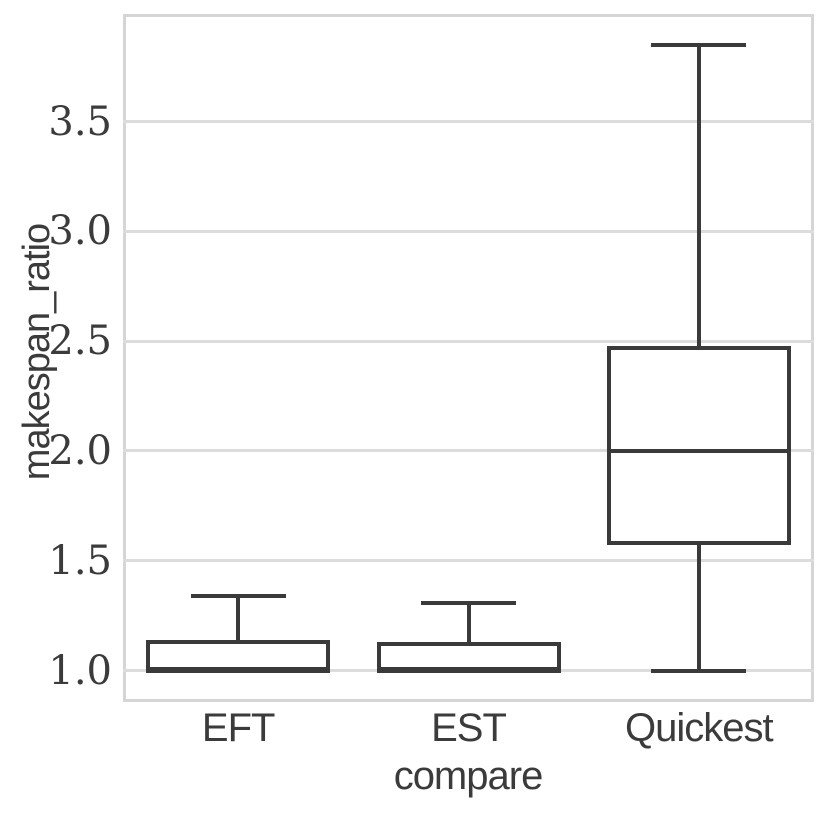  I want to click on box-quickest, so click(698, 445).